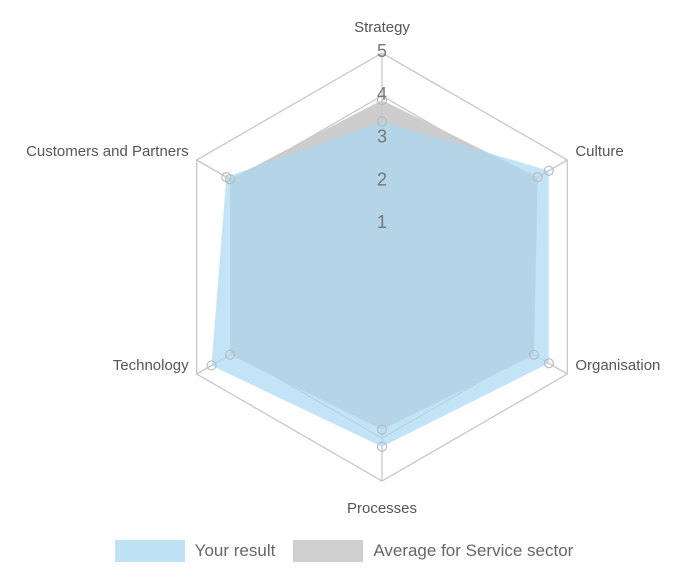 This screenshot has height=581, width=688. Describe the element at coordinates (382, 51) in the screenshot. I see `tick-label: 5` at that location.